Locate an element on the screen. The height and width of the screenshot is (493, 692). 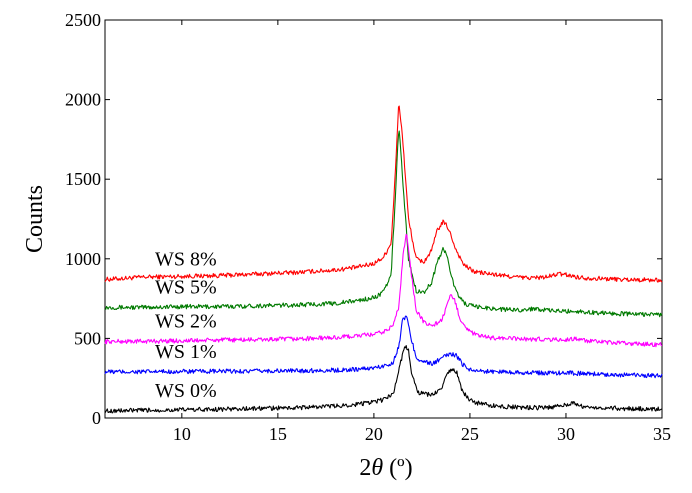
x-tick-label: 20 is located at coordinates (374, 434).